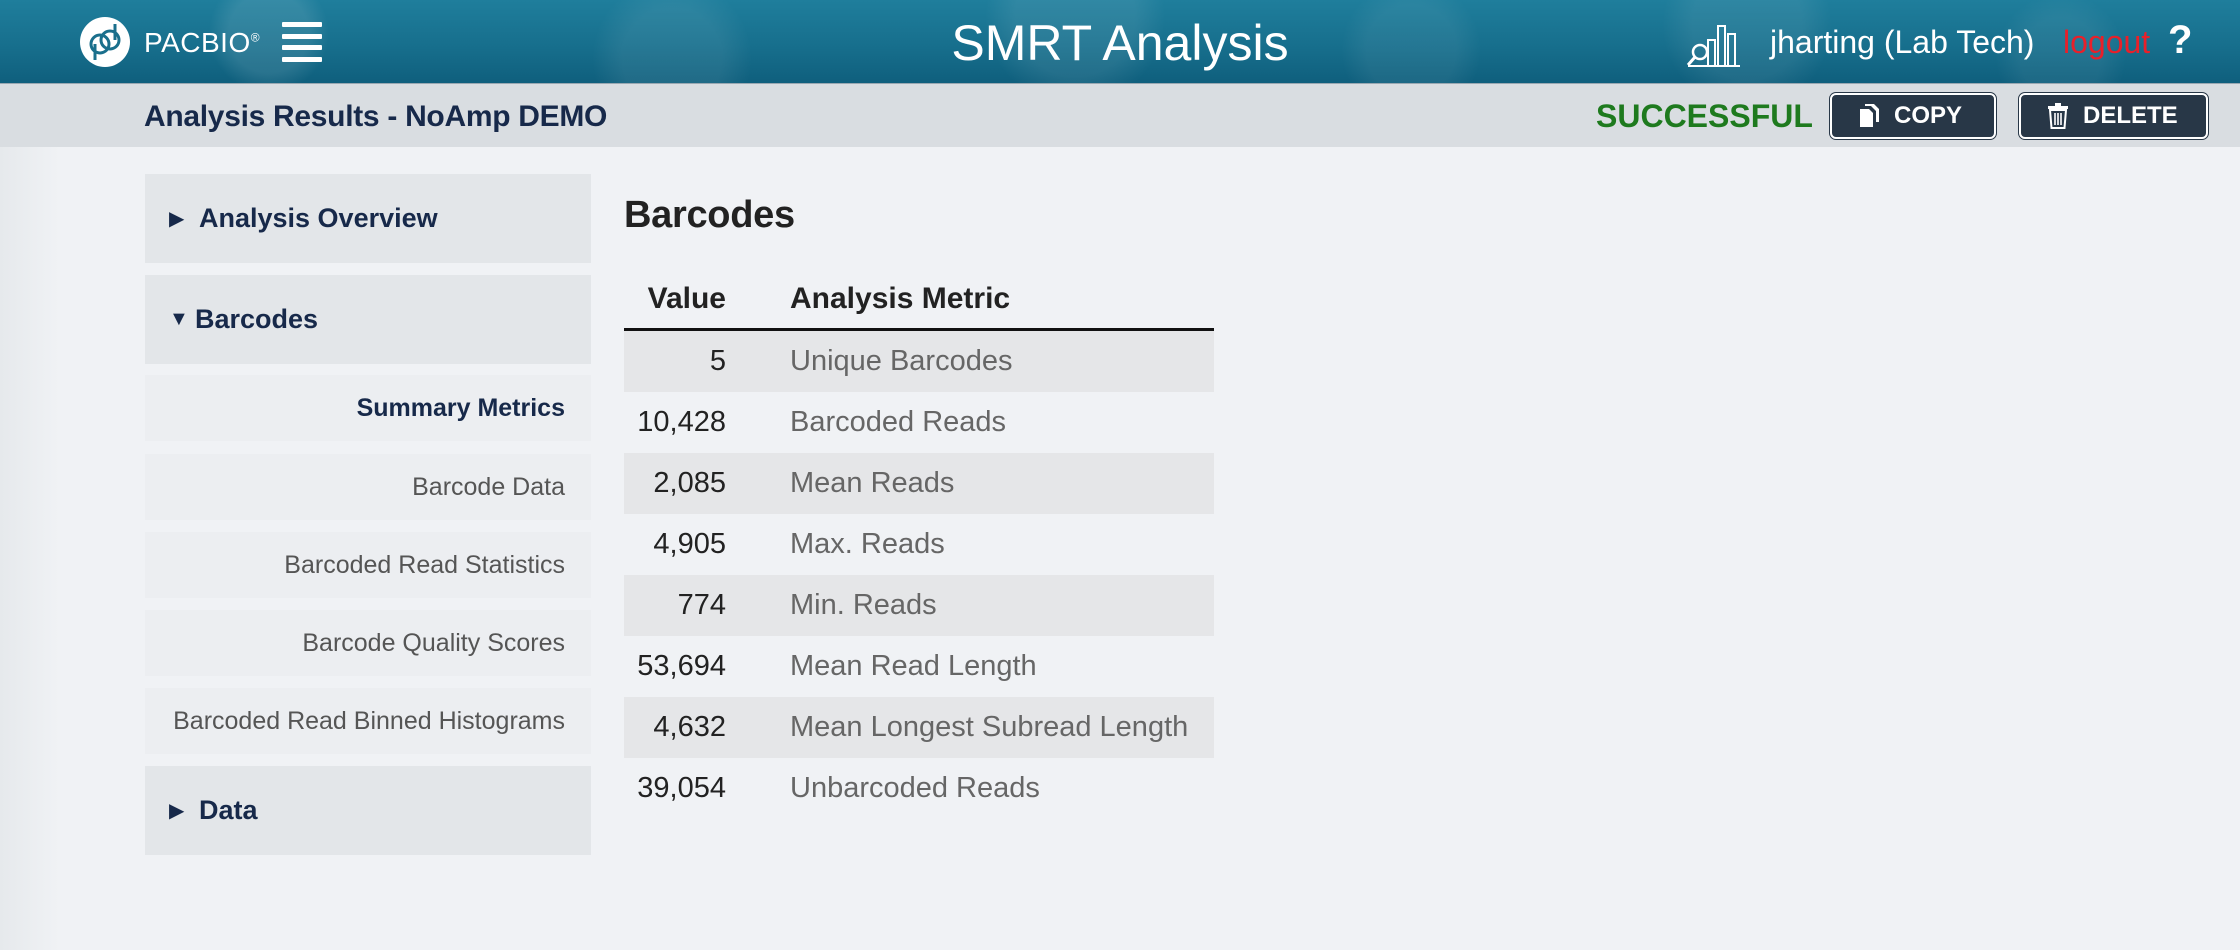 The height and width of the screenshot is (950, 2240). I want to click on metric-value: 2,085, so click(689, 483).